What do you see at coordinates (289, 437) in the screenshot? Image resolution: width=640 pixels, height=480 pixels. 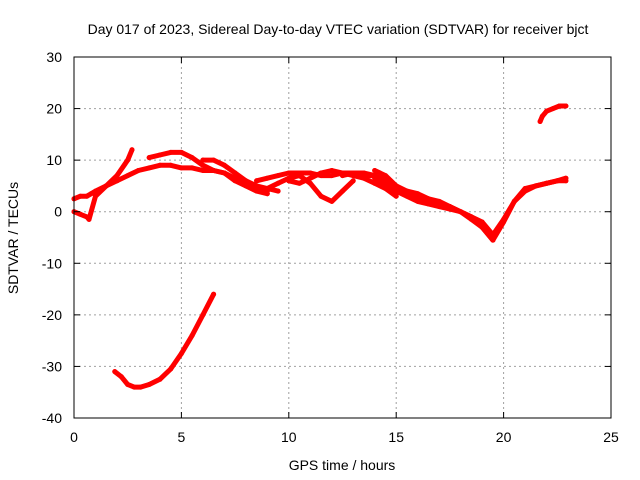 I see `x-tick-label: 10` at bounding box center [289, 437].